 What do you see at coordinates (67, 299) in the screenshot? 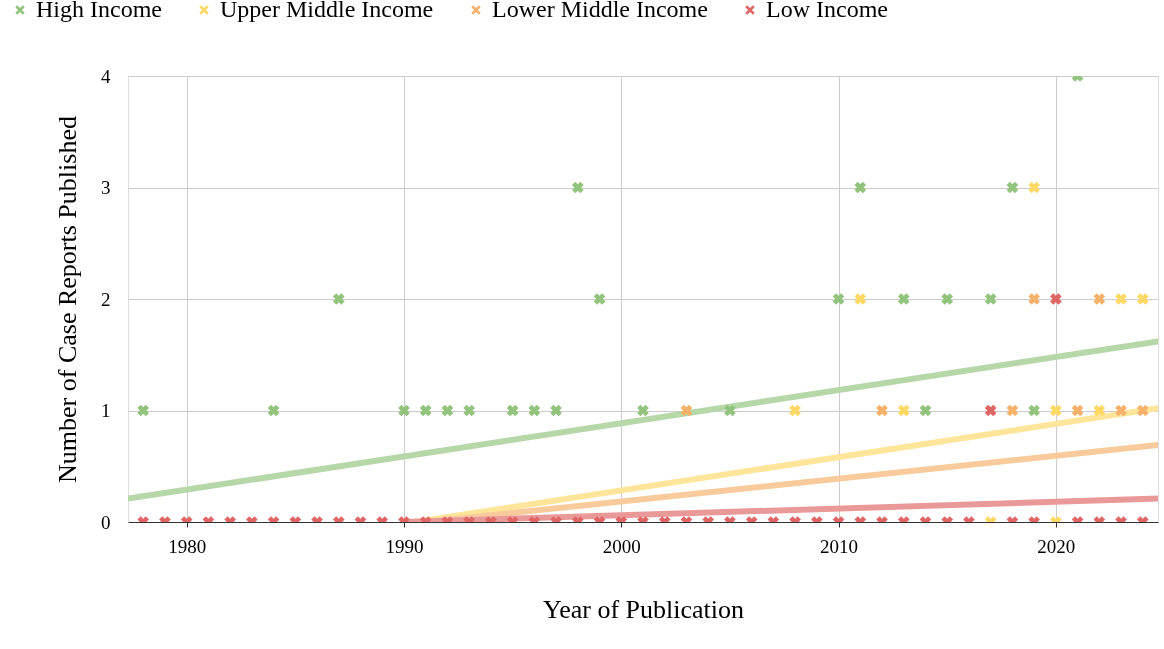
I see `y-axis-title: Number of Case Reports Published` at bounding box center [67, 299].